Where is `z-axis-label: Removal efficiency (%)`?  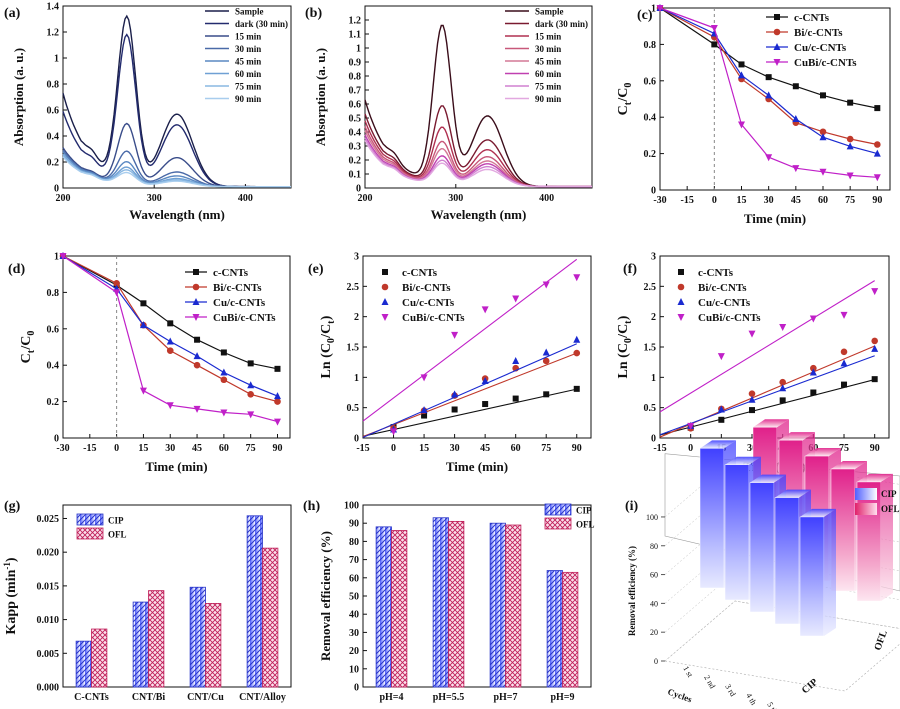 z-axis-label: Removal efficiency (%) is located at coordinates (632, 591).